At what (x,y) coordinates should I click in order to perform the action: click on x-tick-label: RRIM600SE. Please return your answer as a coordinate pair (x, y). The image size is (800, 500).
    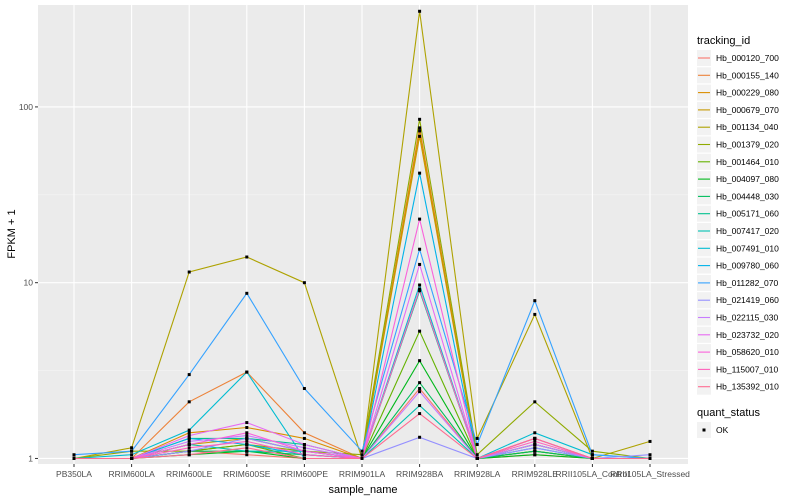
    Looking at the image, I should click on (247, 474).